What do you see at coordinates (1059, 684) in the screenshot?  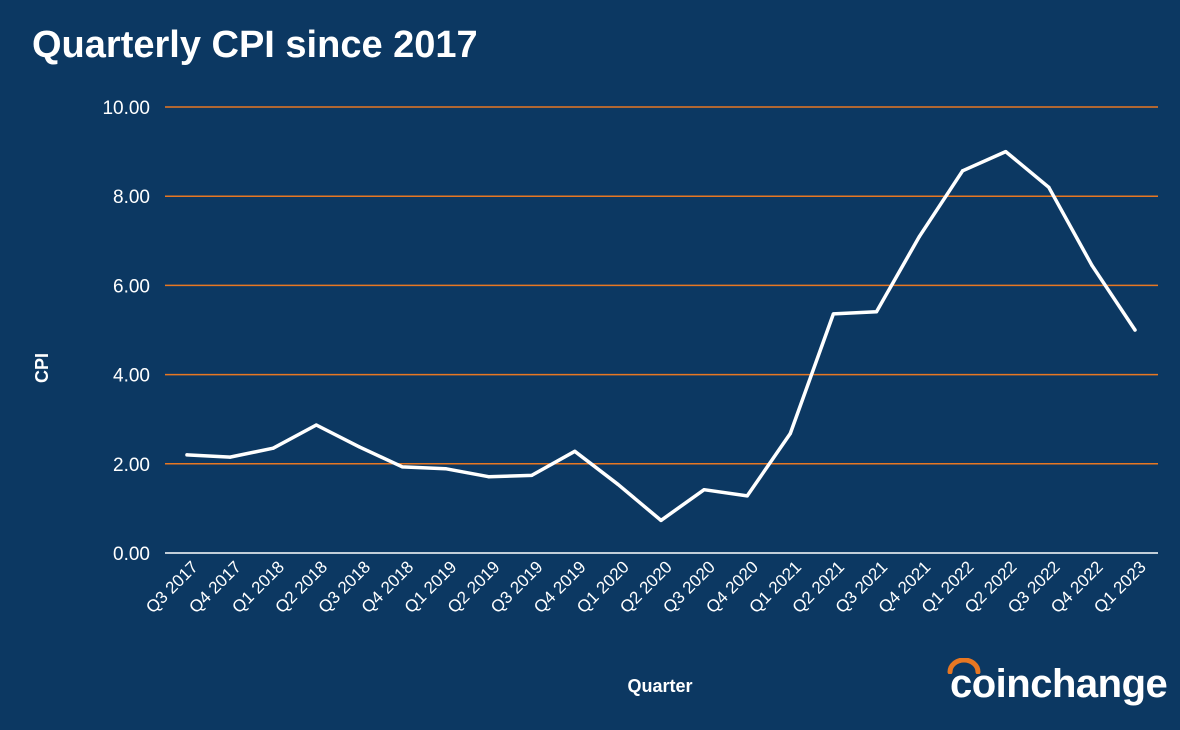 I see `coinchange-logo: coinchange` at bounding box center [1059, 684].